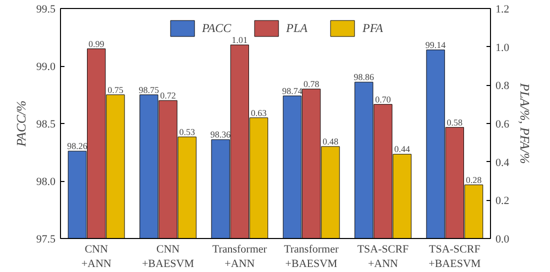  I want to click on y-tick-label: 99.5, so click(46, 10).